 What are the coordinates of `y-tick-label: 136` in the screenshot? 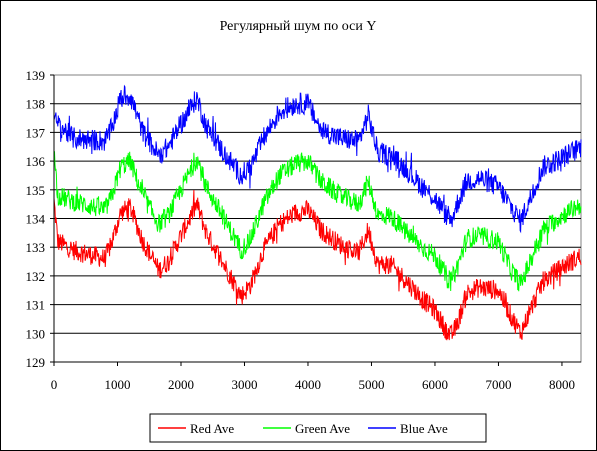 It's located at (36, 161).